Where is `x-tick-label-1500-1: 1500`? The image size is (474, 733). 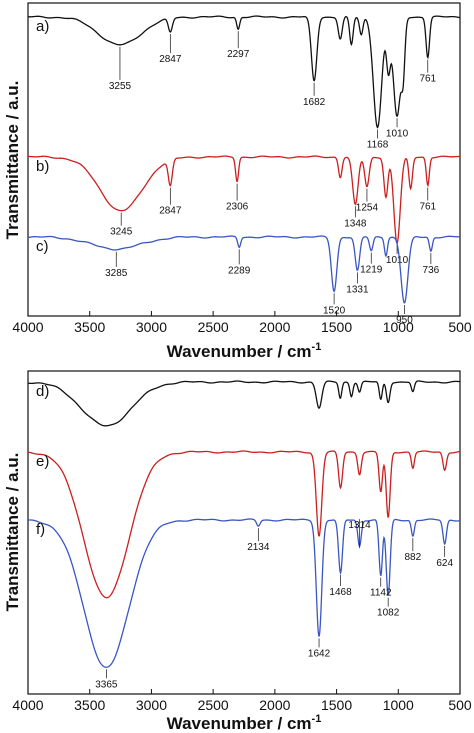
x-tick-label-1500-1: 1500 is located at coordinates (336, 705).